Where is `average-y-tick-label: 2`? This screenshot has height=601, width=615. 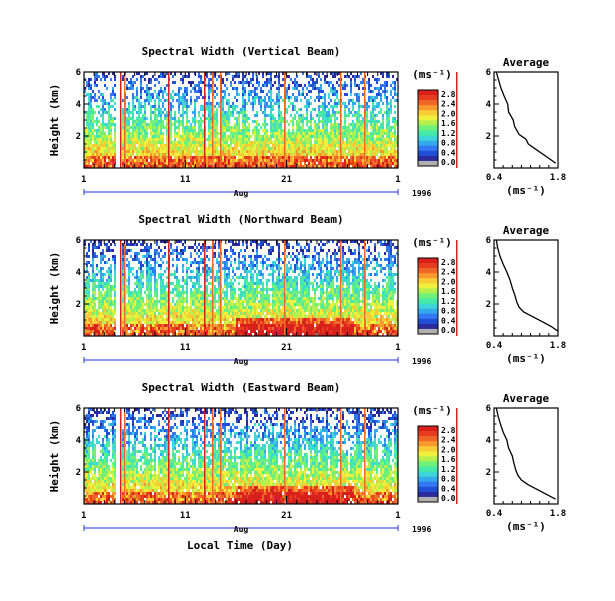 average-y-tick-label: 2 is located at coordinates (488, 137).